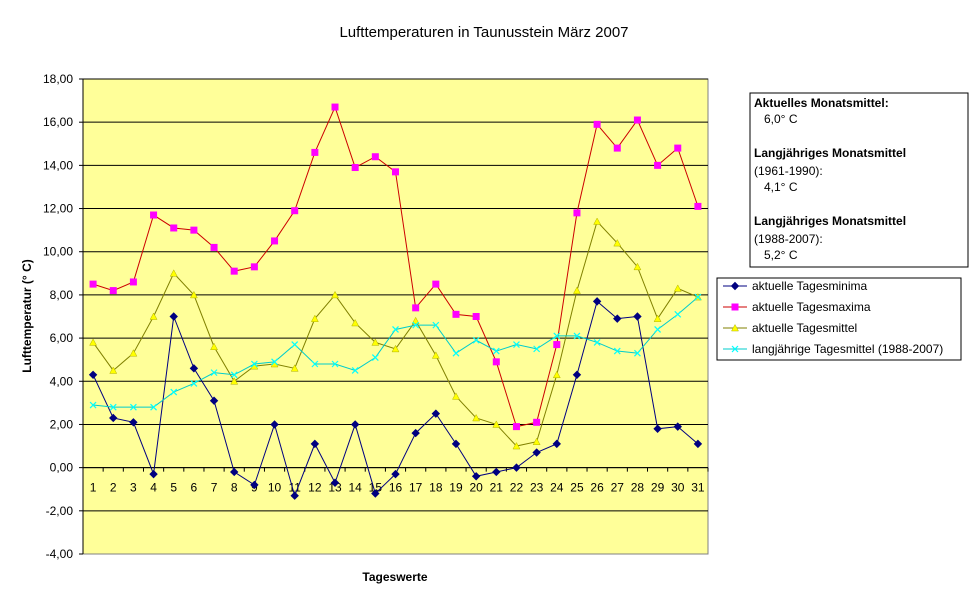 This screenshot has width=970, height=604. What do you see at coordinates (678, 488) in the screenshot?
I see `x-tick-label: 30` at bounding box center [678, 488].